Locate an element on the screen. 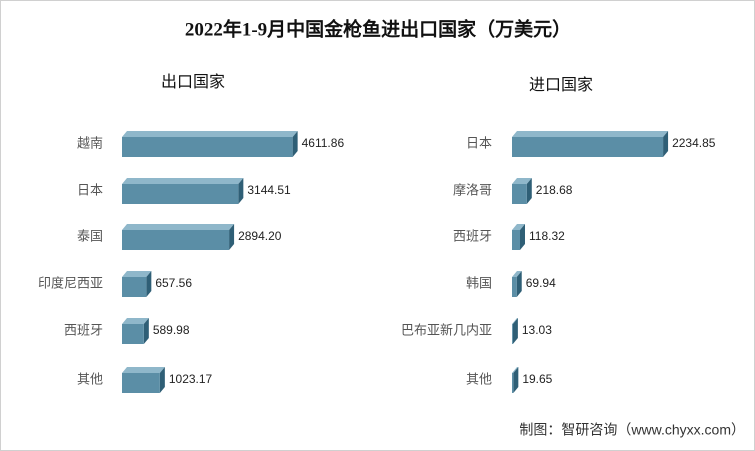  y-tick-label: 韩国 is located at coordinates (479, 282).